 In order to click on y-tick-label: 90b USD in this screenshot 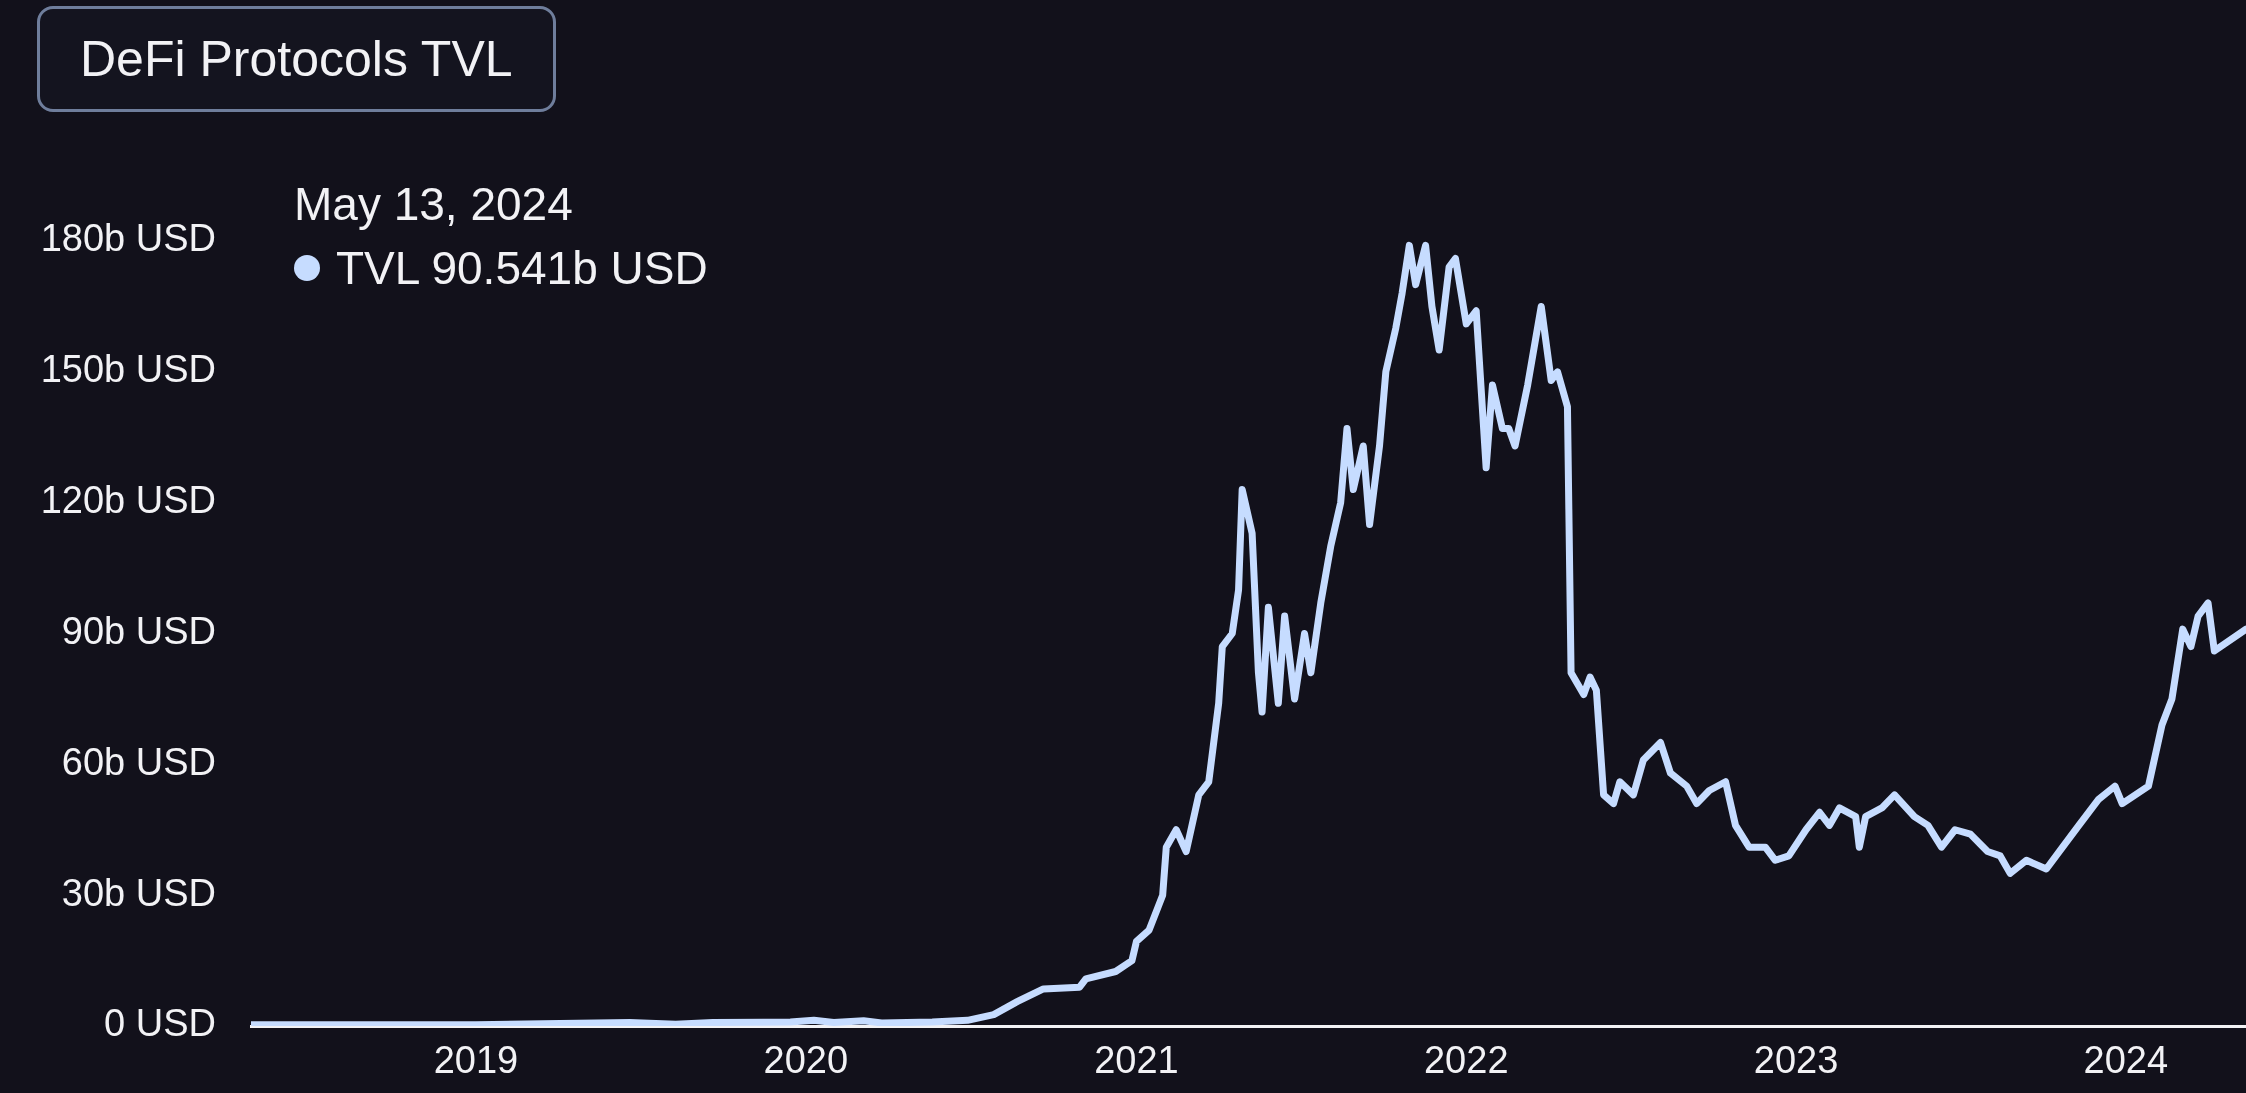, I will do `click(138, 630)`.